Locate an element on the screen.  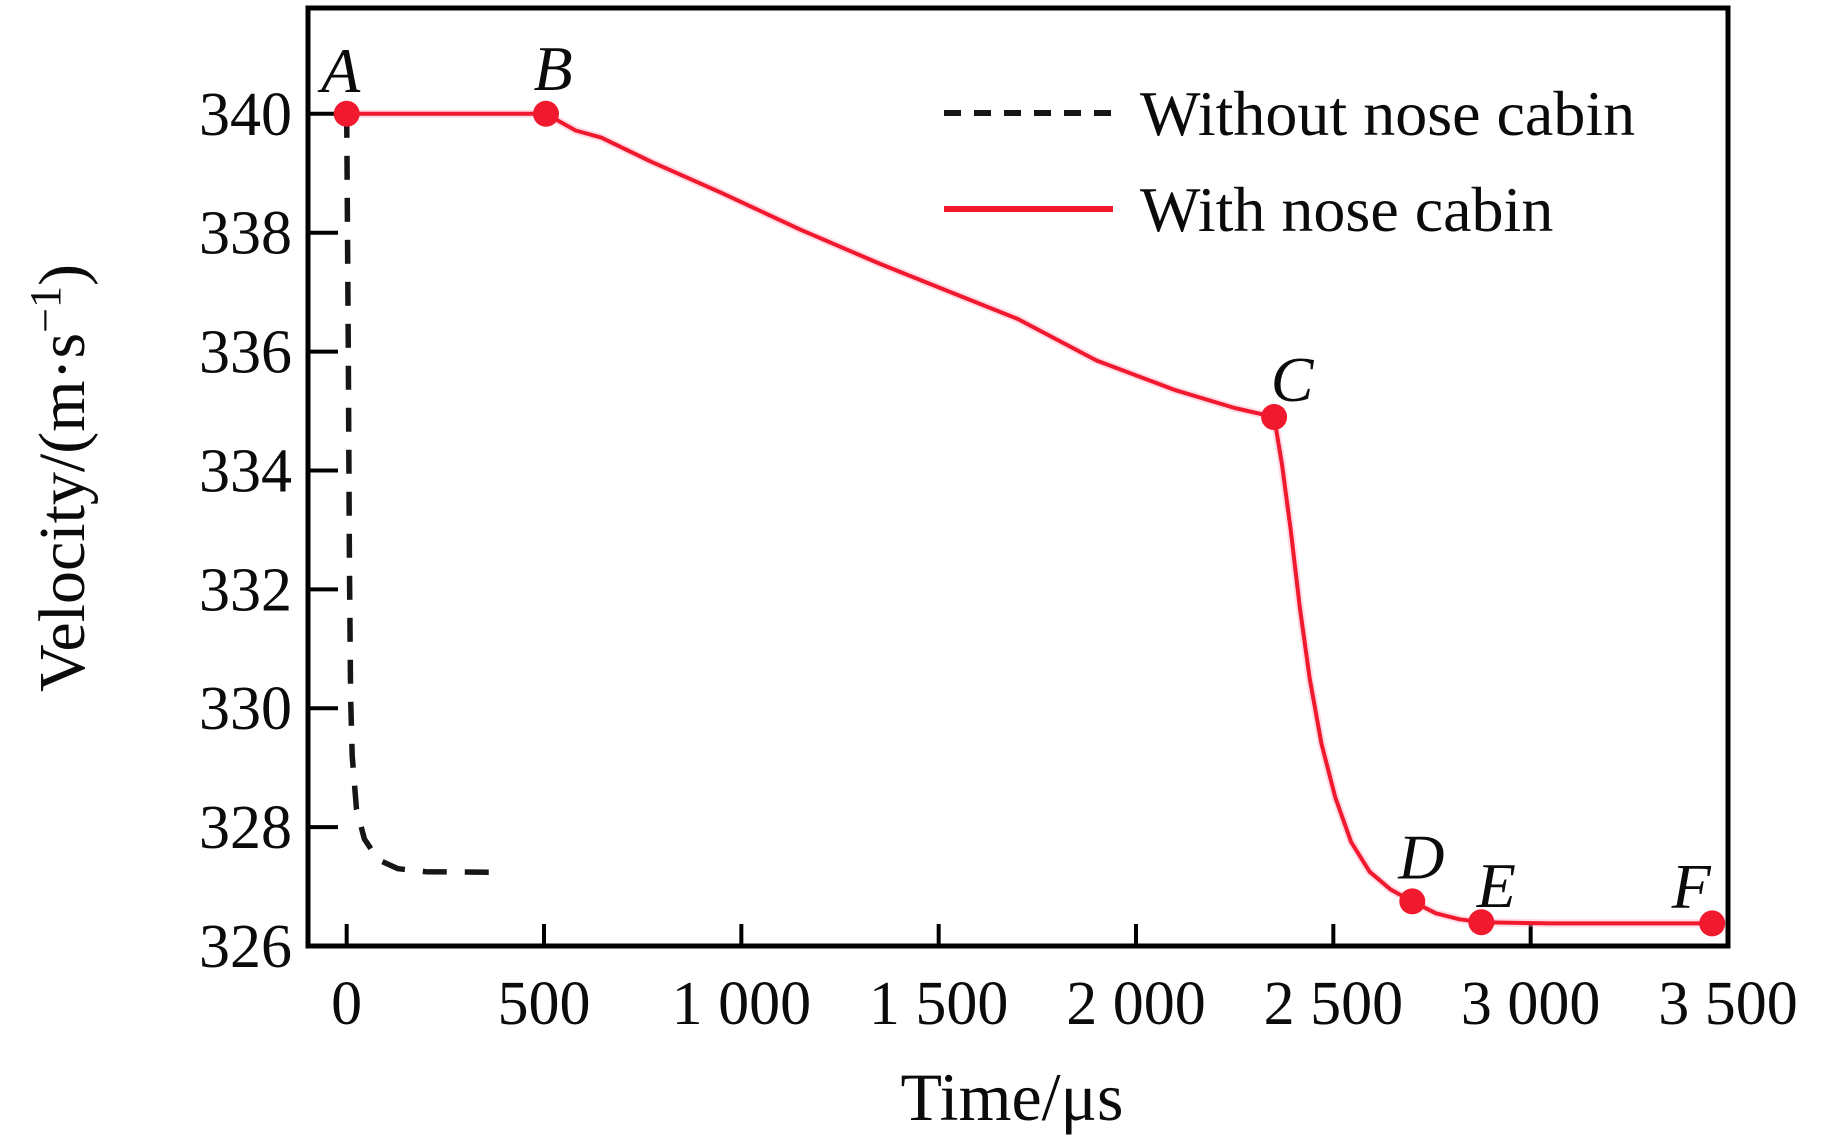
marker-label-F: F is located at coordinates (1691, 885).